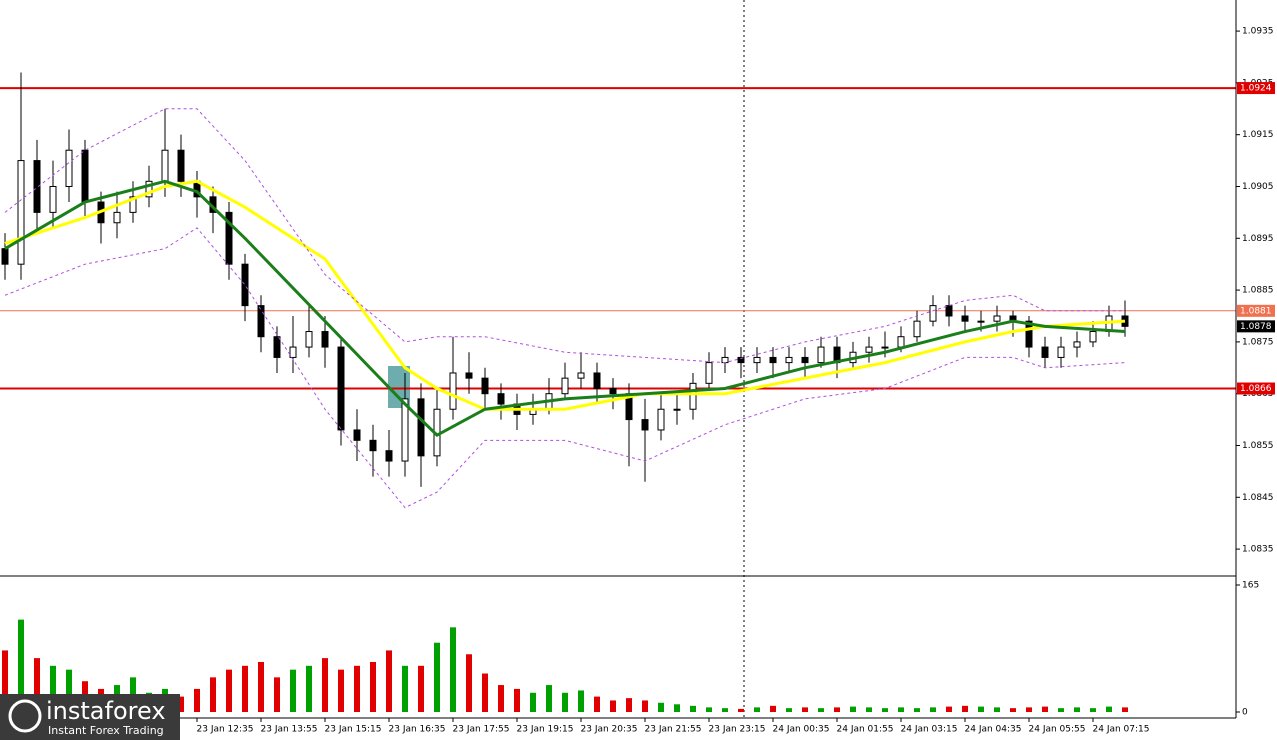 The image size is (1277, 740). What do you see at coordinates (1258, 32) in the screenshot?
I see `y-tick-label: 1.0935` at bounding box center [1258, 32].